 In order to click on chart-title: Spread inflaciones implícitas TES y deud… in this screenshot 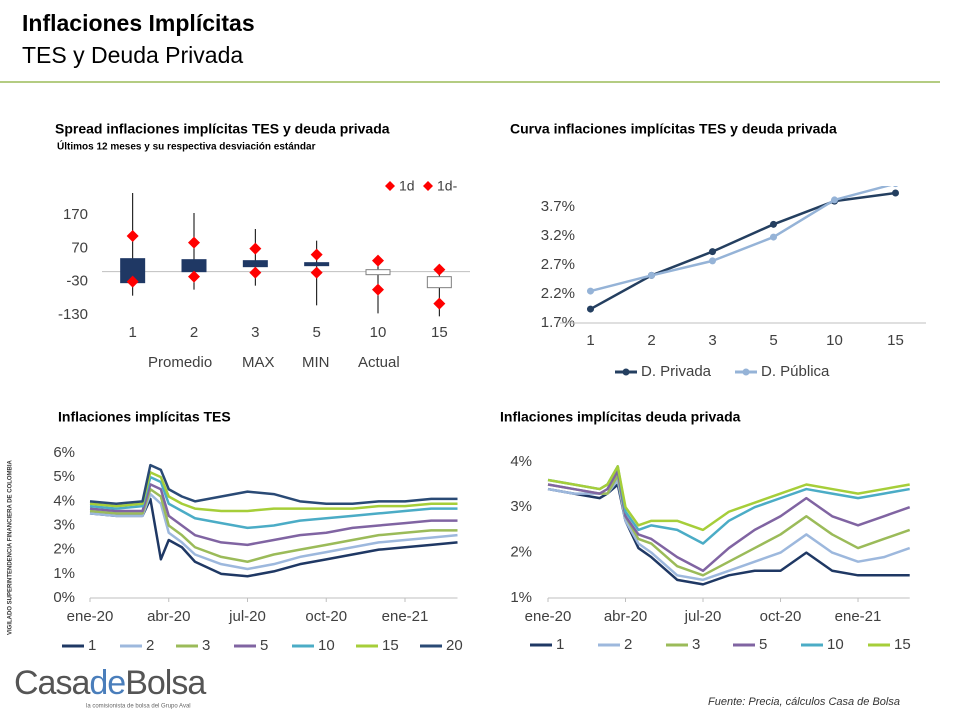, I will do `click(222, 129)`.